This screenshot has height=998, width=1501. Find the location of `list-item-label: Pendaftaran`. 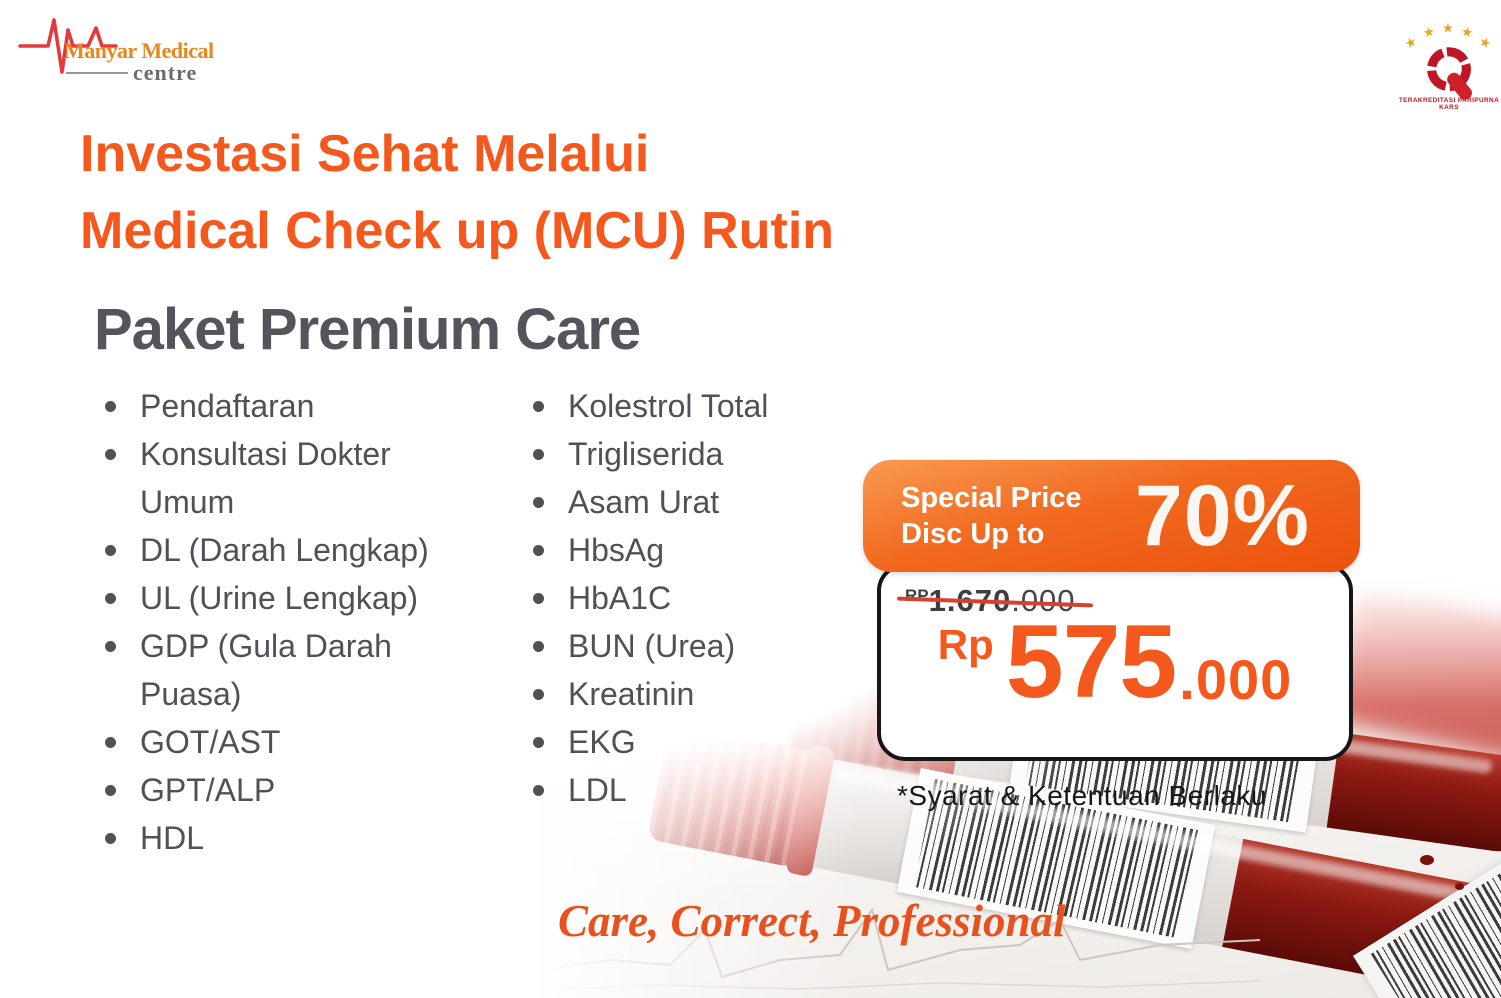

list-item-label: Pendaftaran is located at coordinates (227, 406).